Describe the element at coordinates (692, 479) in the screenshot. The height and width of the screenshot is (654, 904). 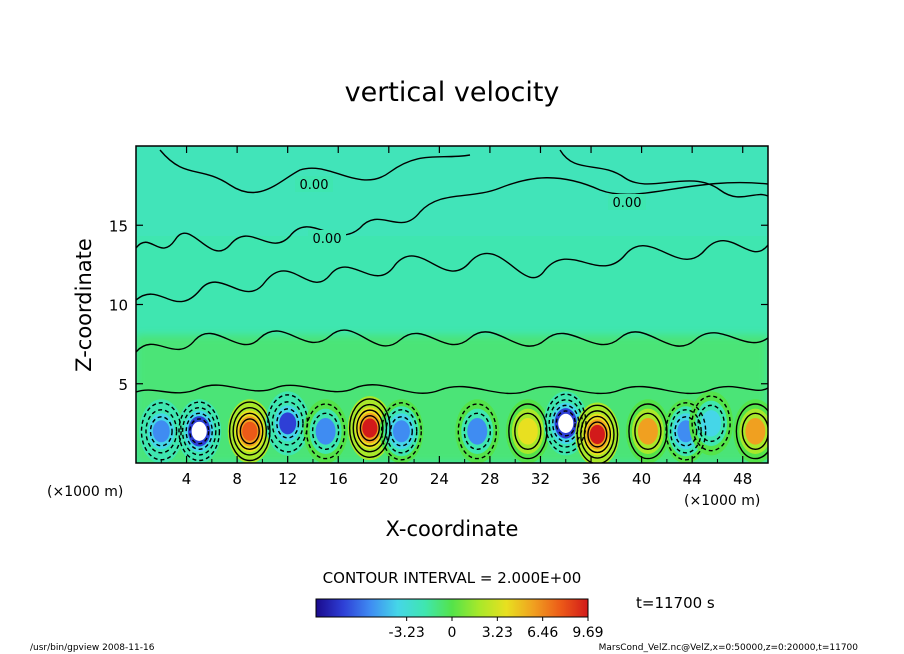
I see `x-tick-label: 44` at that location.